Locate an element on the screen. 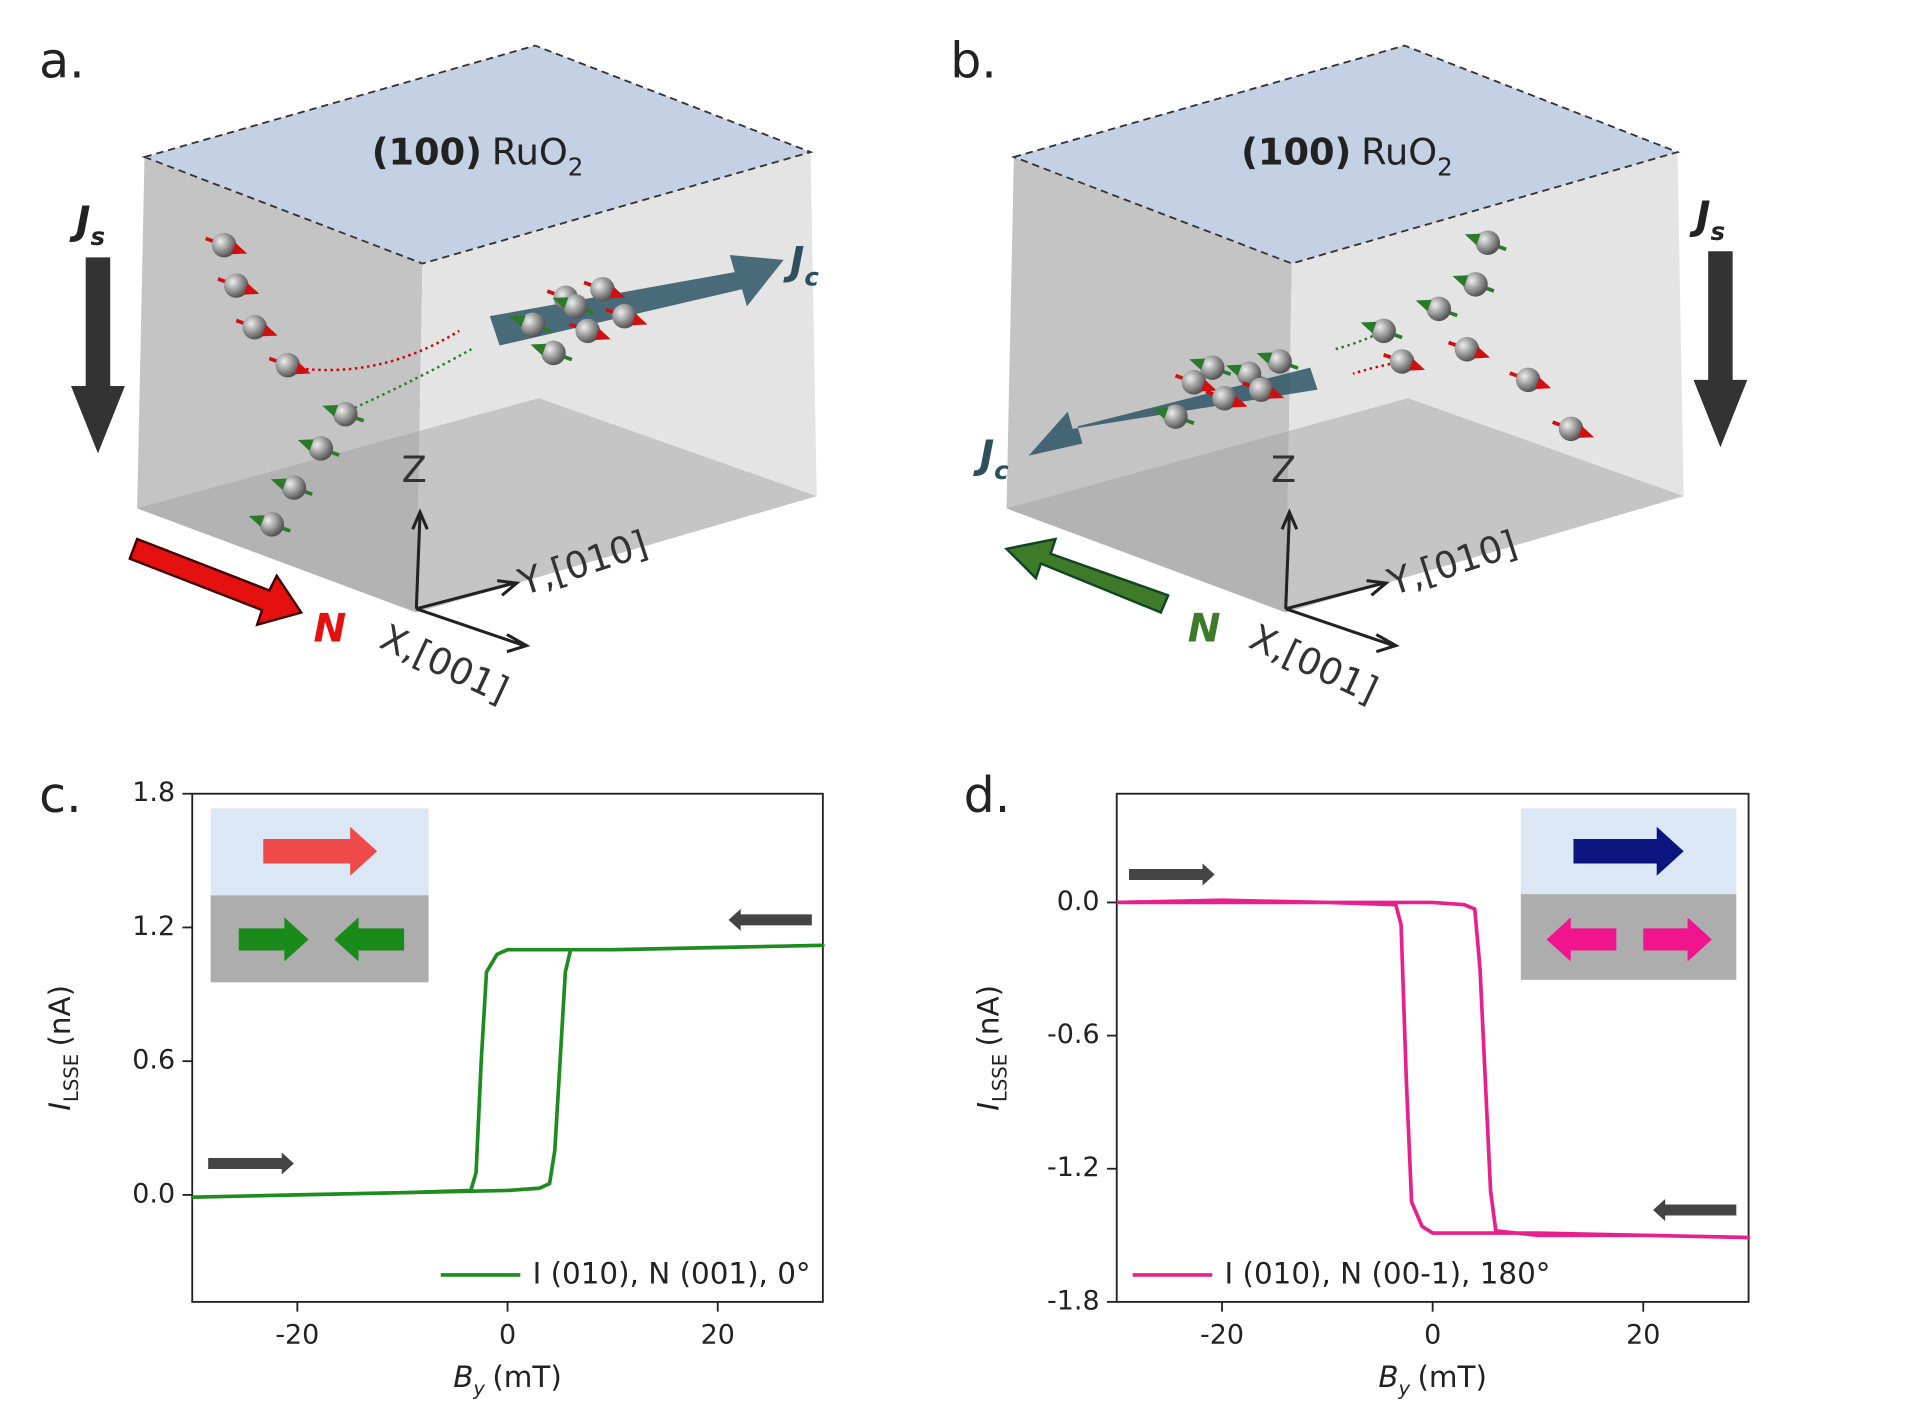 The height and width of the screenshot is (1405, 1920). z-label: Z is located at coordinates (1283, 469).